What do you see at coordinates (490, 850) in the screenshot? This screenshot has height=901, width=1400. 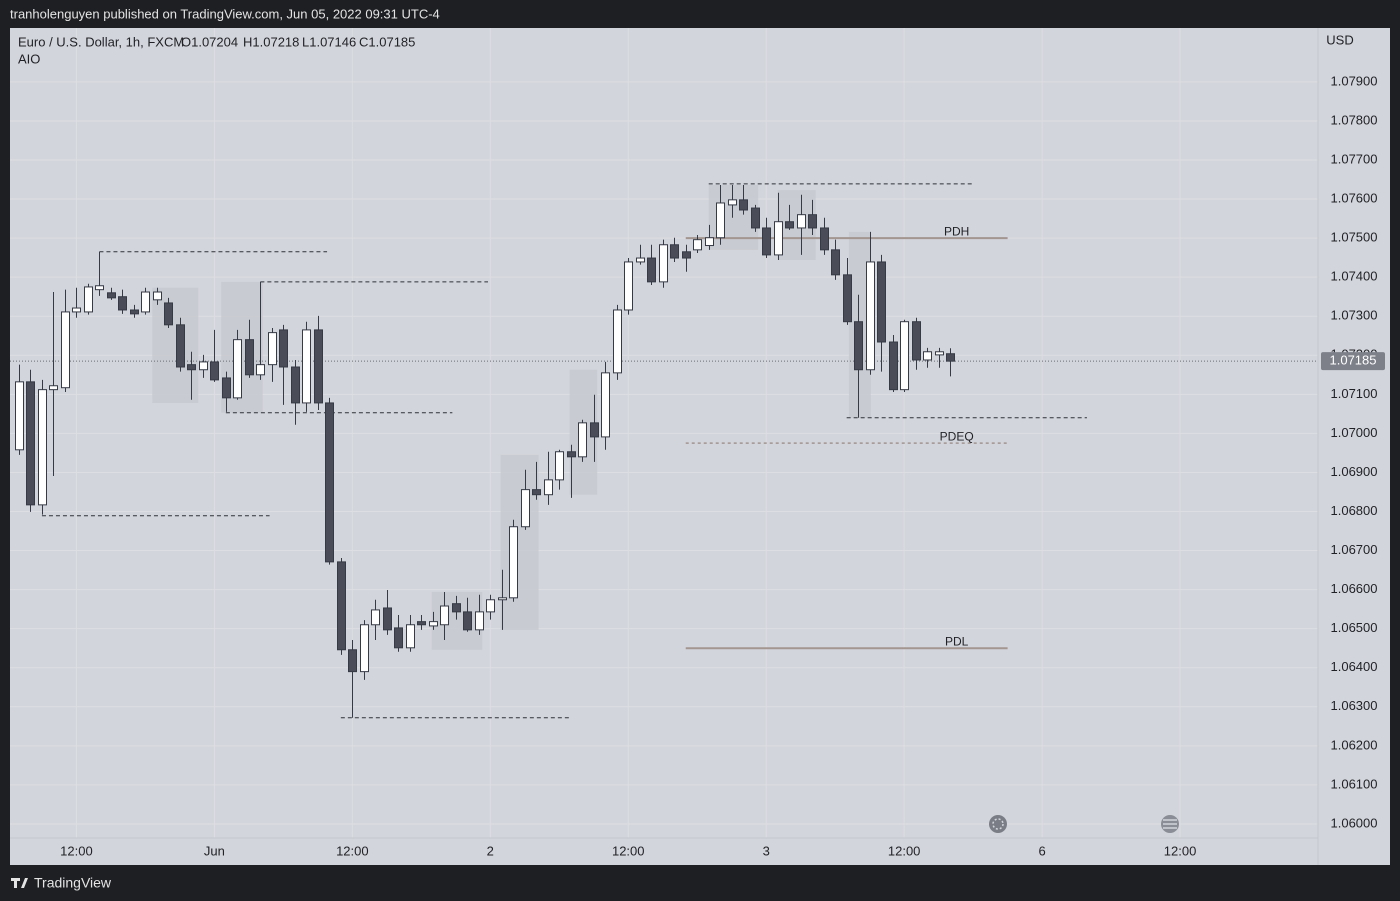 I see `x-tick-label: 2` at bounding box center [490, 850].